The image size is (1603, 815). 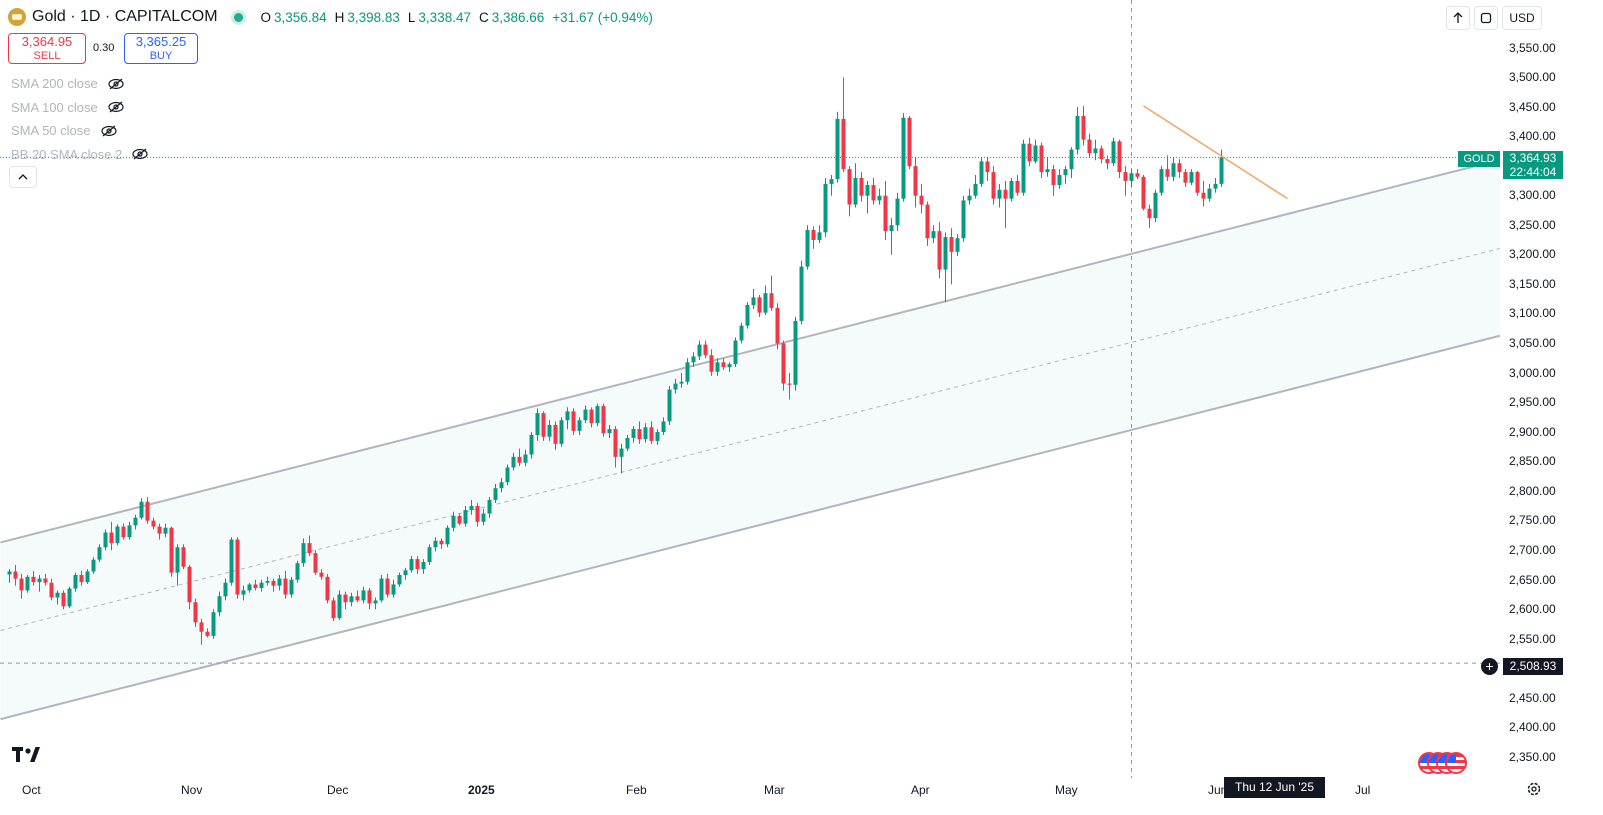 I want to click on price-axis-label: 2,950.00, so click(x=1532, y=402).